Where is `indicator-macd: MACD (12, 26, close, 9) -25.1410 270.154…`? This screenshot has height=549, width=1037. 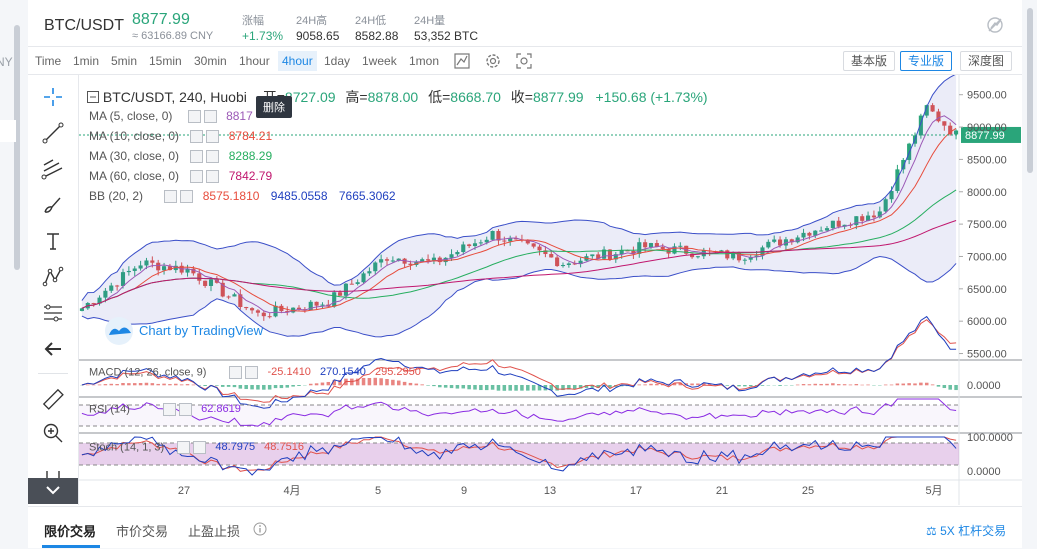
indicator-macd: MACD (12, 26, close, 9) -25.1410 270.154… is located at coordinates (255, 372).